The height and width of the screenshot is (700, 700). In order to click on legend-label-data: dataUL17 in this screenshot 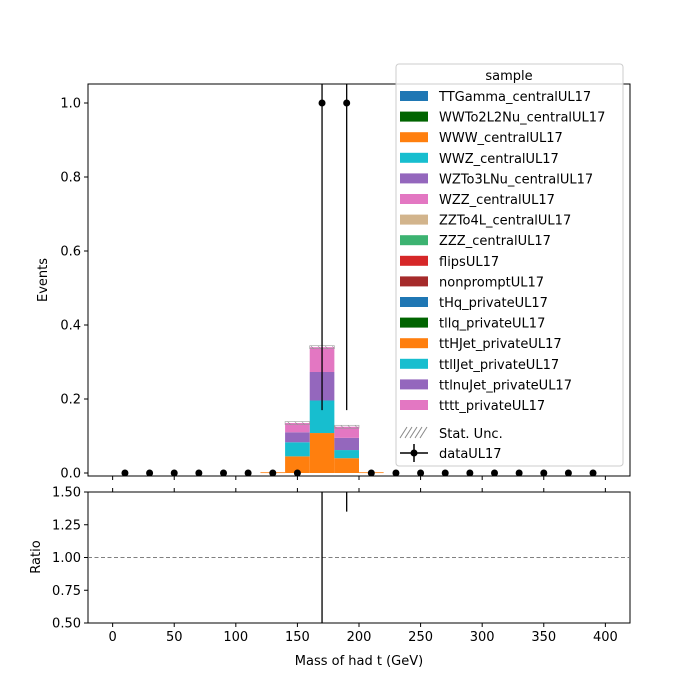, I will do `click(470, 454)`.